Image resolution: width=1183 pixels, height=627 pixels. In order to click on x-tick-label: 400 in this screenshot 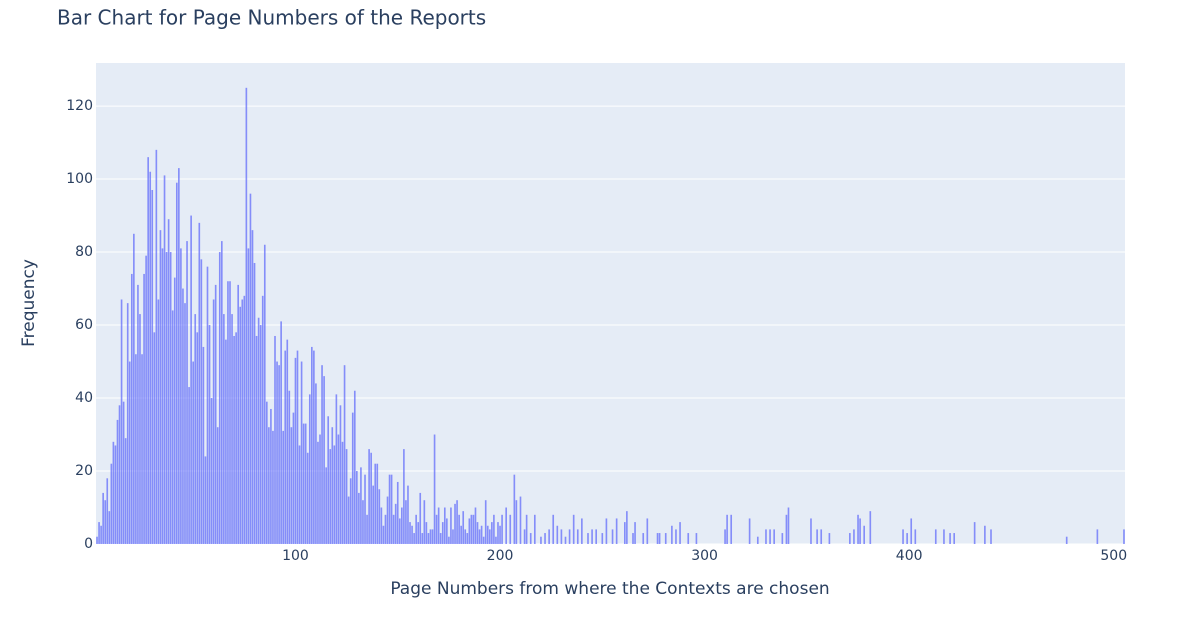, I will do `click(909, 556)`.